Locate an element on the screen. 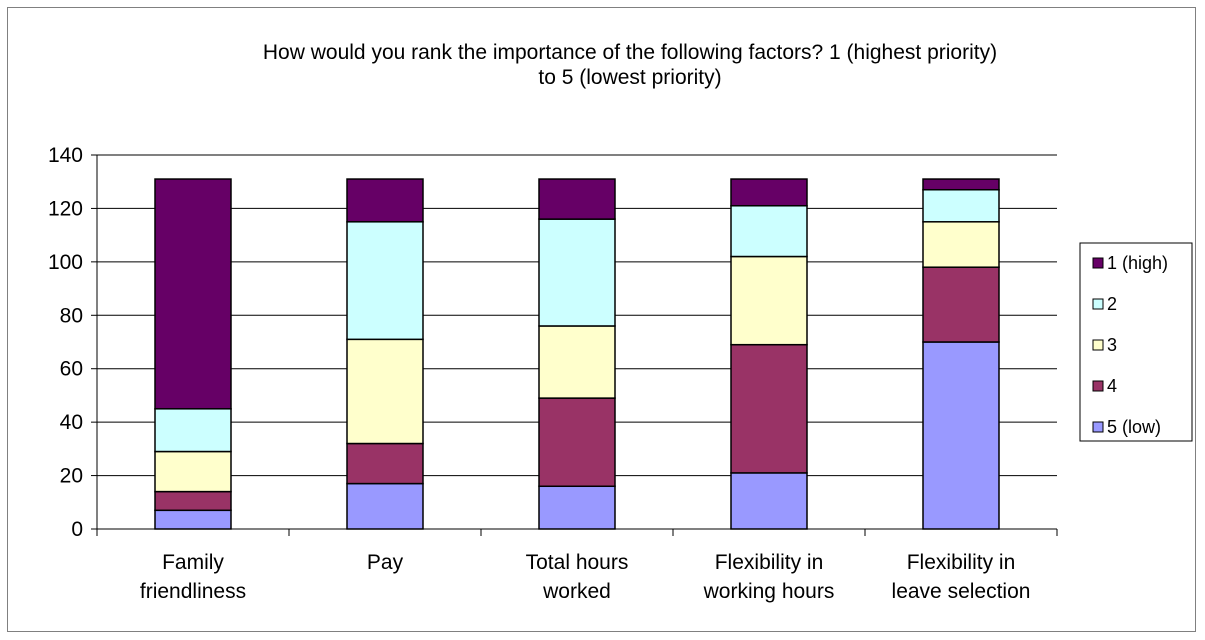  y-tick-label: 120 is located at coordinates (65, 208).